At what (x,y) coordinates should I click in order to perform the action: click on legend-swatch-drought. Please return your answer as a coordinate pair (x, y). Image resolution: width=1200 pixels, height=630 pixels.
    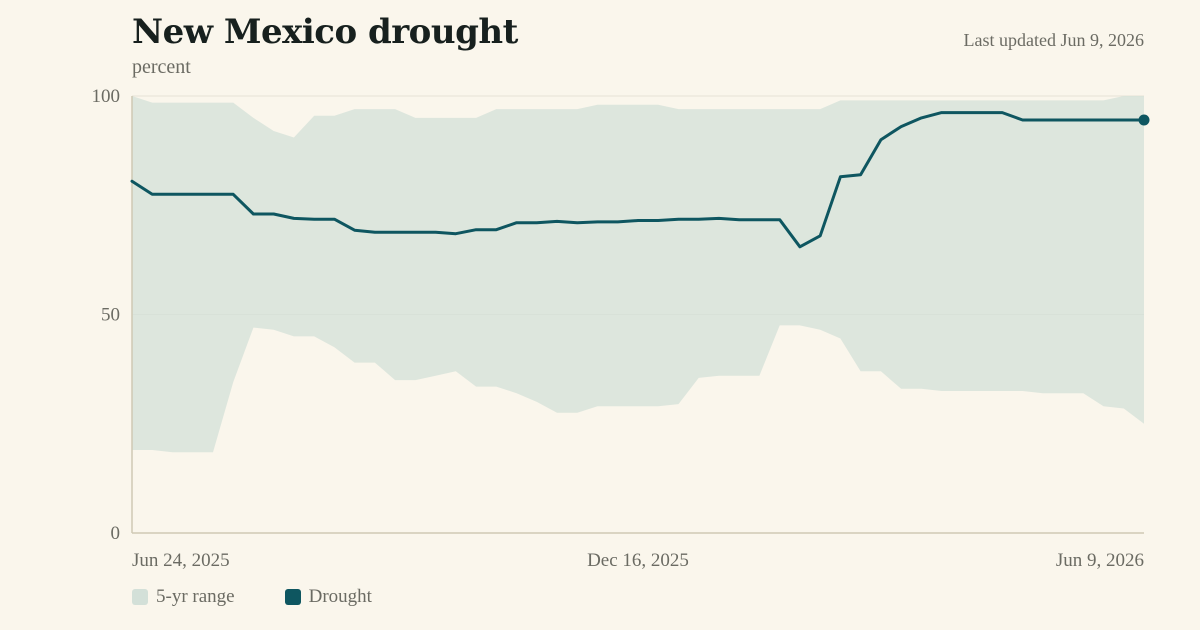
    Looking at the image, I should click on (292, 597).